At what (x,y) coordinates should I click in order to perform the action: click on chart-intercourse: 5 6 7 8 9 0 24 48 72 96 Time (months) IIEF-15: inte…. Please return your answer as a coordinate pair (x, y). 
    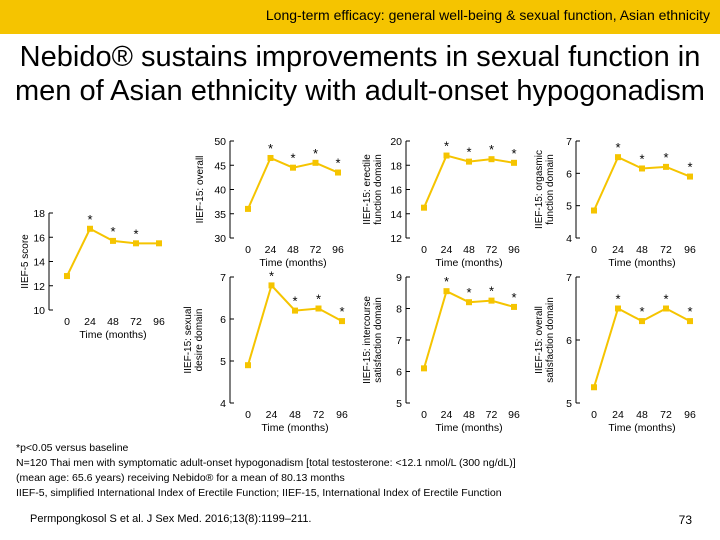
    Looking at the image, I should click on (441, 353).